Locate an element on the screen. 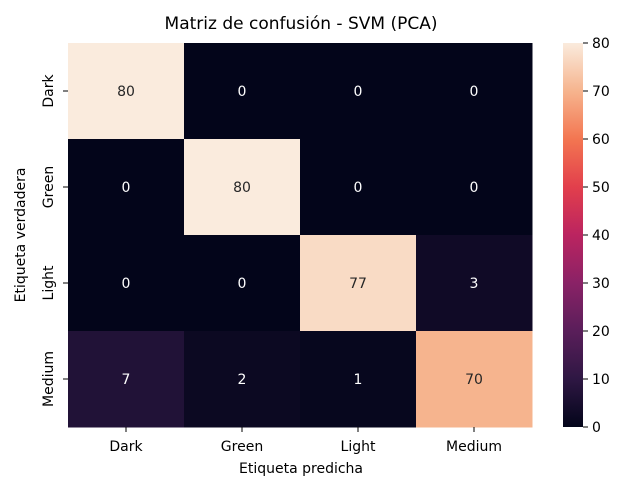  x-tick-label: Medium is located at coordinates (474, 447).